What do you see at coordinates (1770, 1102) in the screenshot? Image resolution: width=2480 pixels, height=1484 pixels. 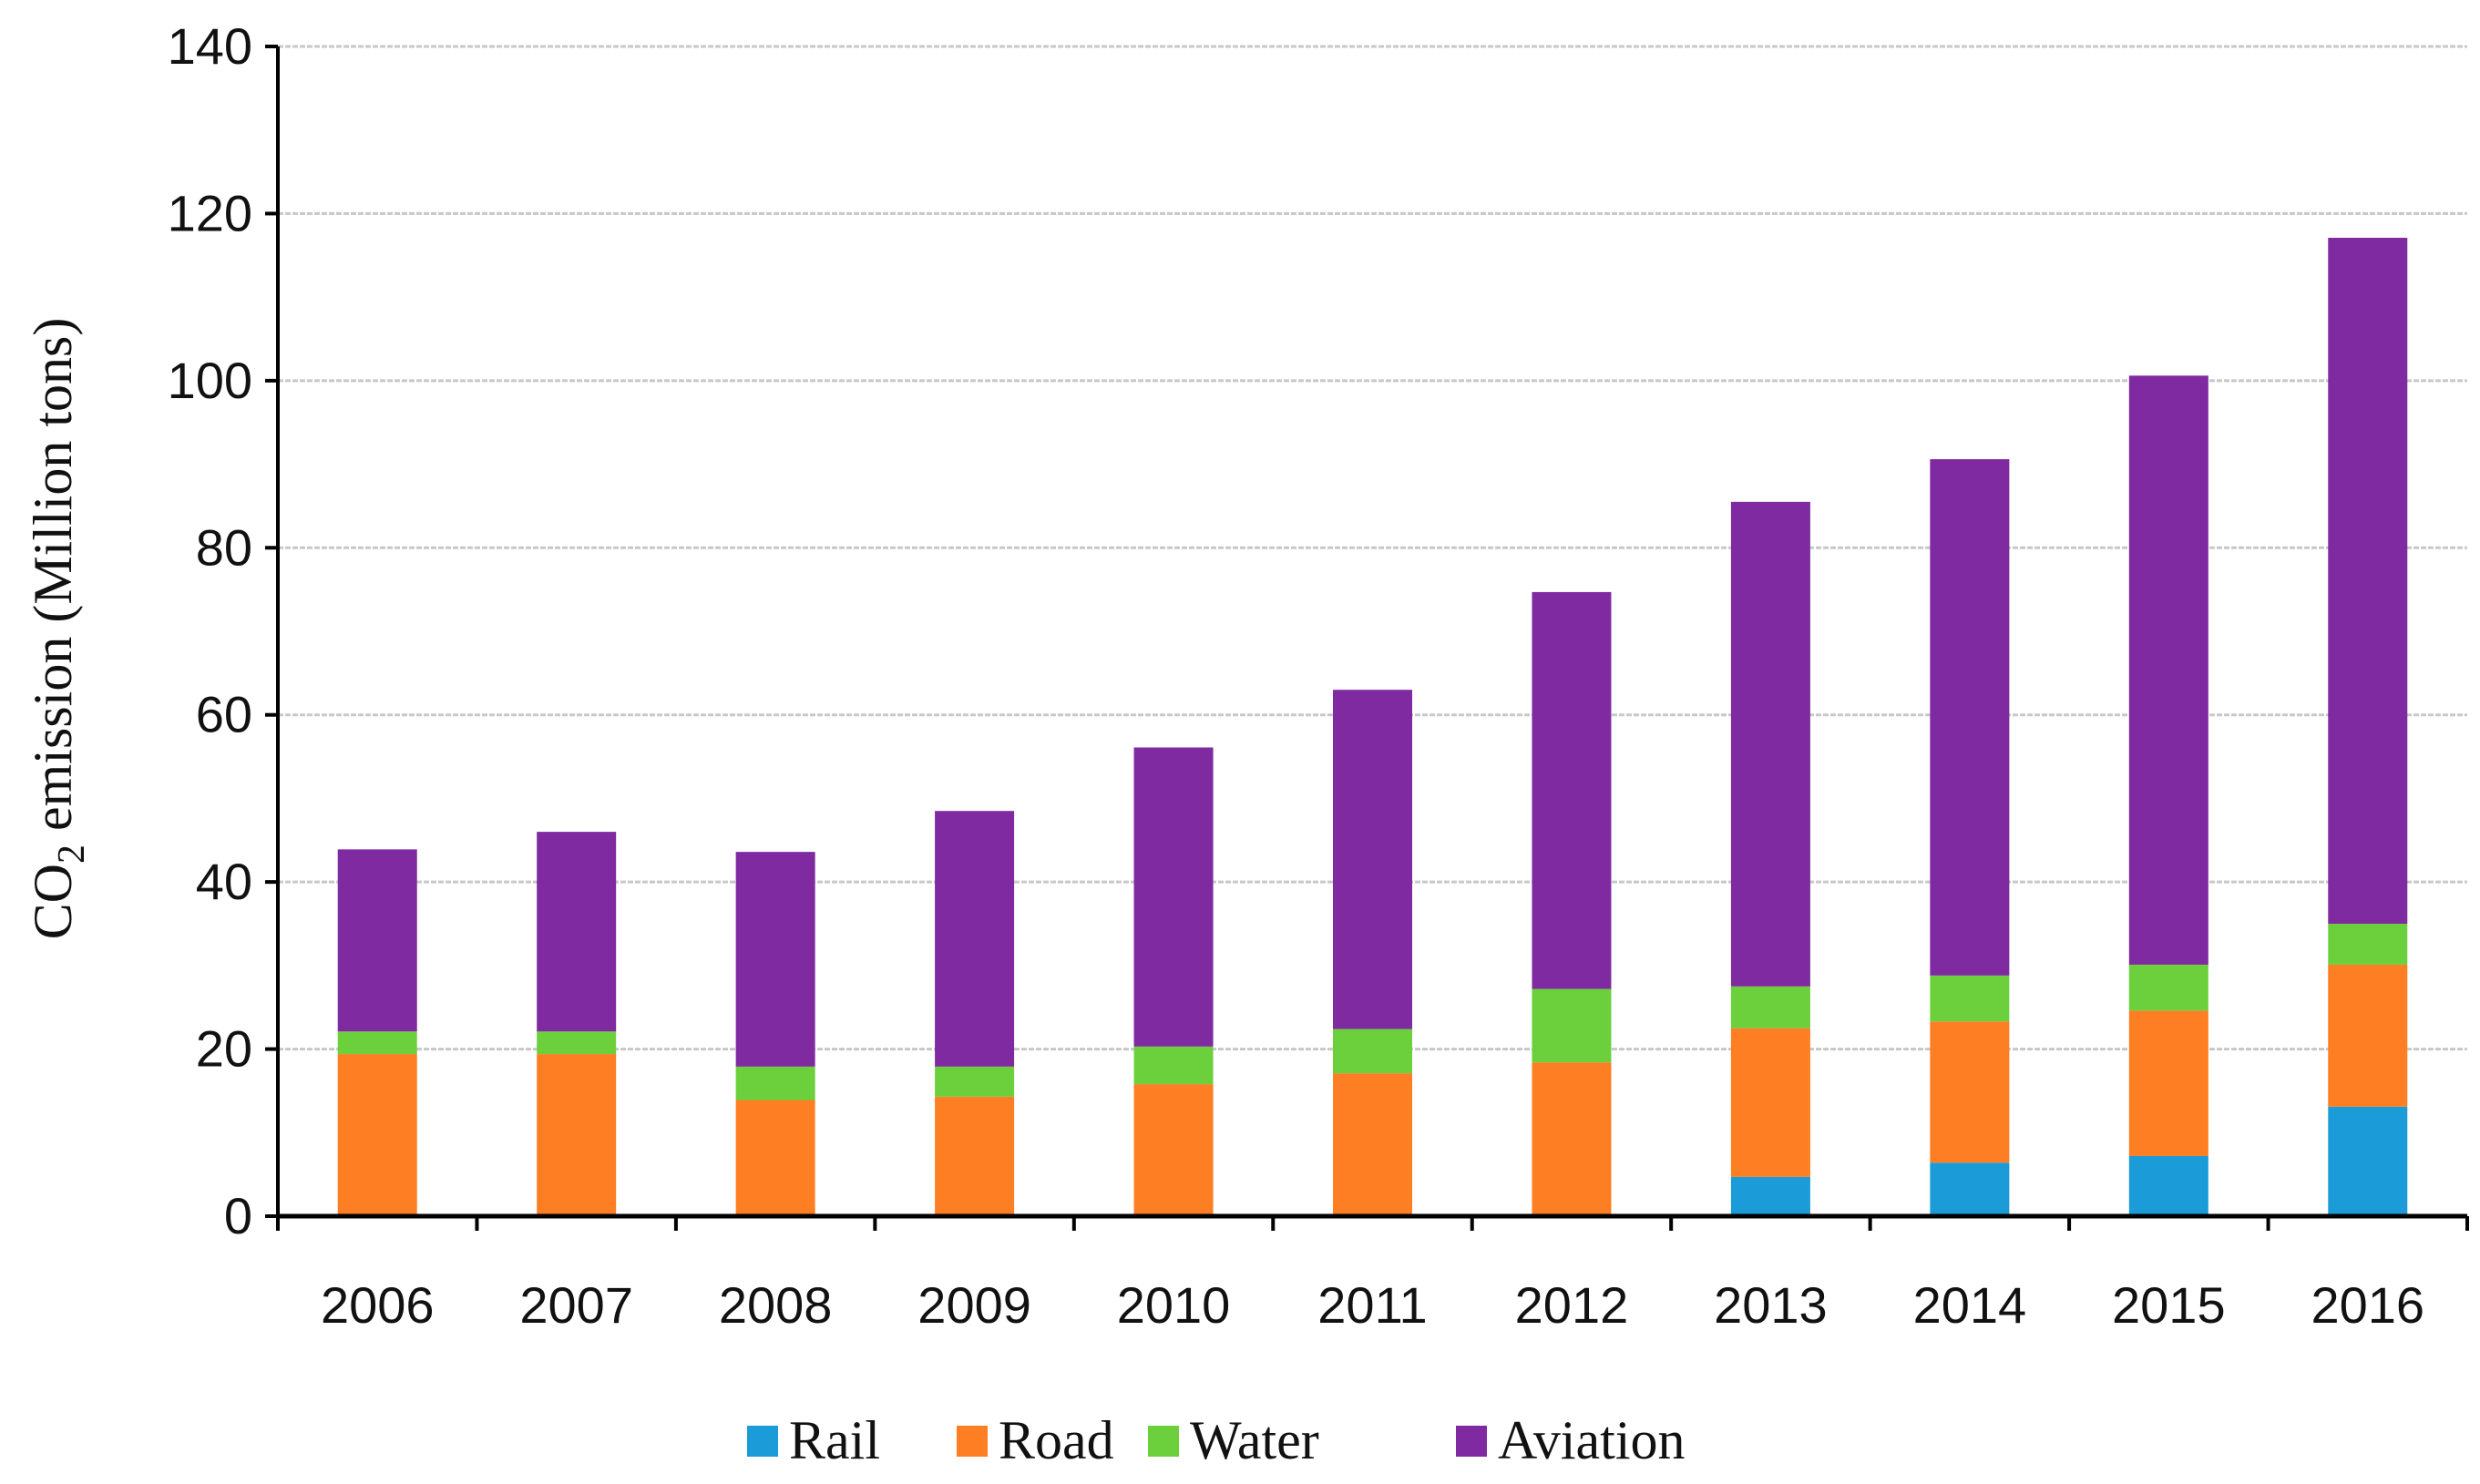 I see `bar-road-2013` at bounding box center [1770, 1102].